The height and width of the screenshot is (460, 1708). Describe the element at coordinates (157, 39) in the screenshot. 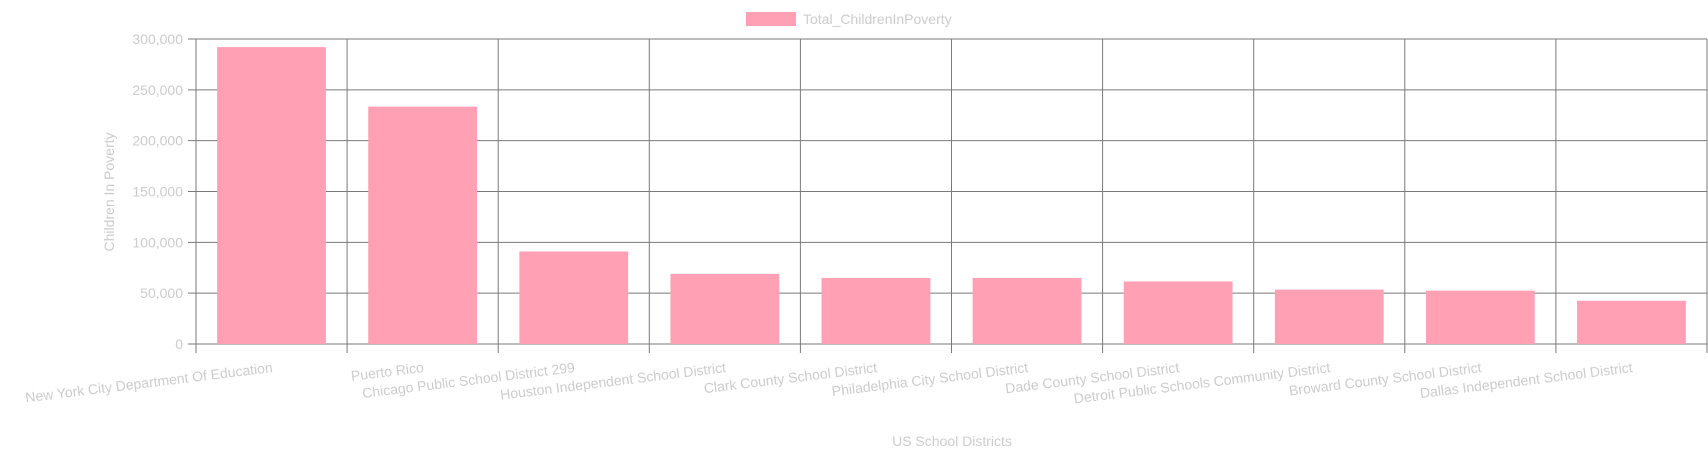

I see `y-tick-label: 300,000` at that location.